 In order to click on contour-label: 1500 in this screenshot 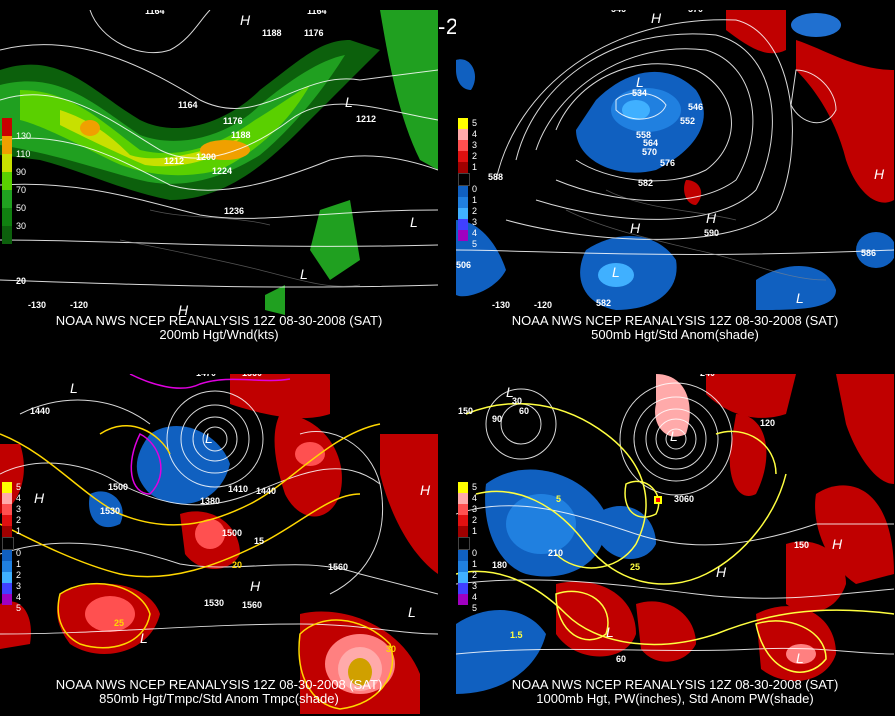, I will do `click(118, 487)`.